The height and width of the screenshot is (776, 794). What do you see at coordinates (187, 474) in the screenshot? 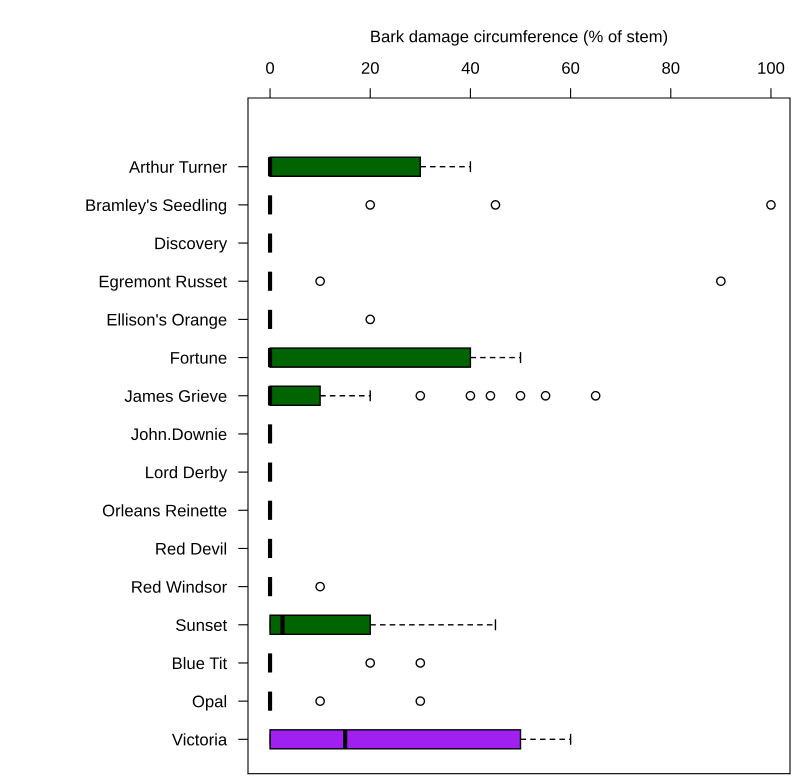
I see `y-tick-label: Lord Derby` at bounding box center [187, 474].